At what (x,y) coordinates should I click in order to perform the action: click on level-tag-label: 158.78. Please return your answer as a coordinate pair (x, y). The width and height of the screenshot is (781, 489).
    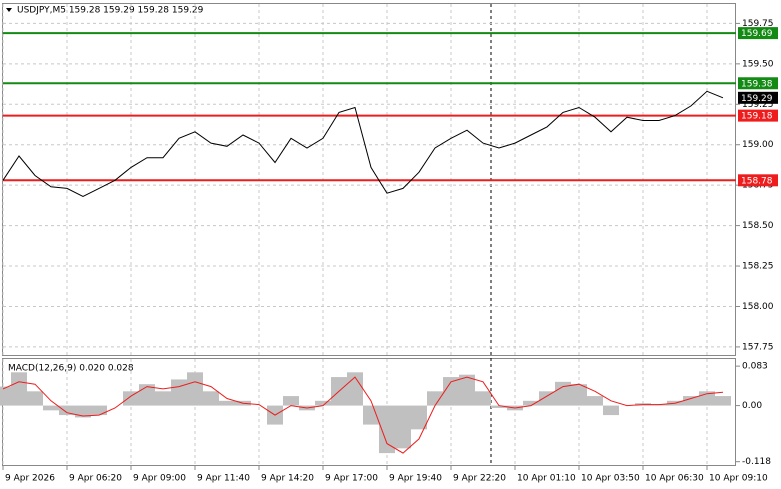
    Looking at the image, I should click on (757, 181).